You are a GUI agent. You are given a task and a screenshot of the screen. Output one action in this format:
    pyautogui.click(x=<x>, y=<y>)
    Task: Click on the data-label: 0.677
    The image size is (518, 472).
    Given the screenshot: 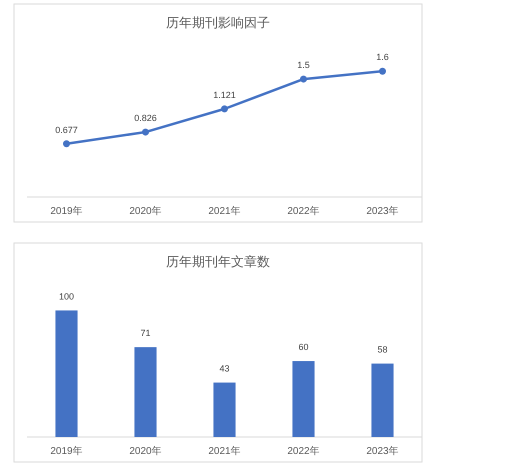 What is the action you would take?
    pyautogui.click(x=66, y=129)
    